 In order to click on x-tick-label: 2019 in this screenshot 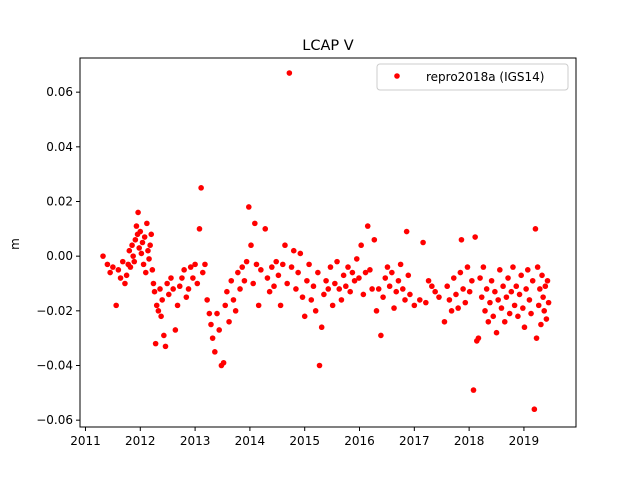, I will do `click(524, 441)`.